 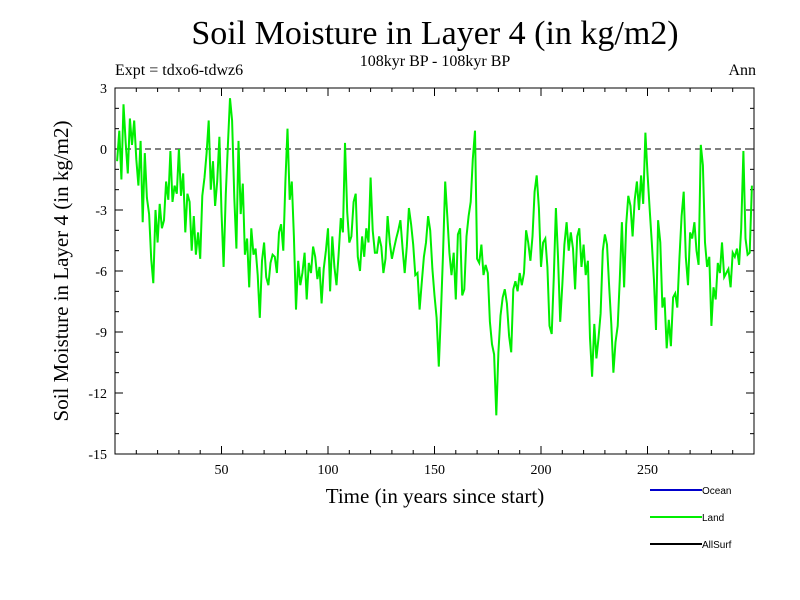 I want to click on y-tick-label: -6, so click(x=101, y=272).